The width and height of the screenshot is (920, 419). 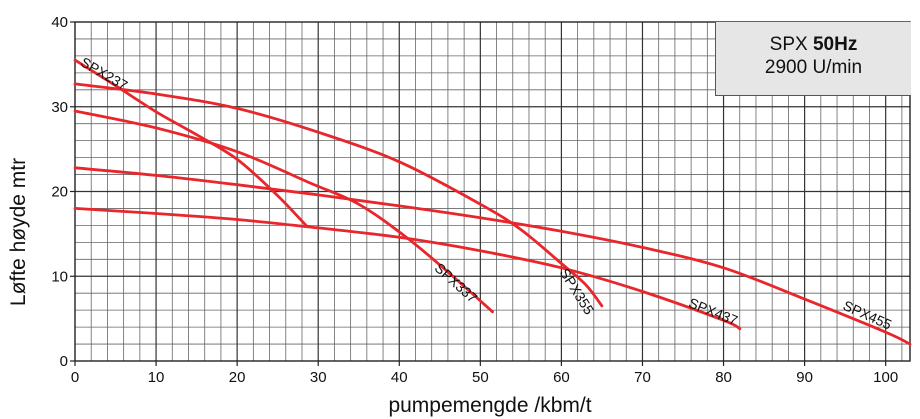 What do you see at coordinates (399, 377) in the screenshot?
I see `x-tick-label: 40` at bounding box center [399, 377].